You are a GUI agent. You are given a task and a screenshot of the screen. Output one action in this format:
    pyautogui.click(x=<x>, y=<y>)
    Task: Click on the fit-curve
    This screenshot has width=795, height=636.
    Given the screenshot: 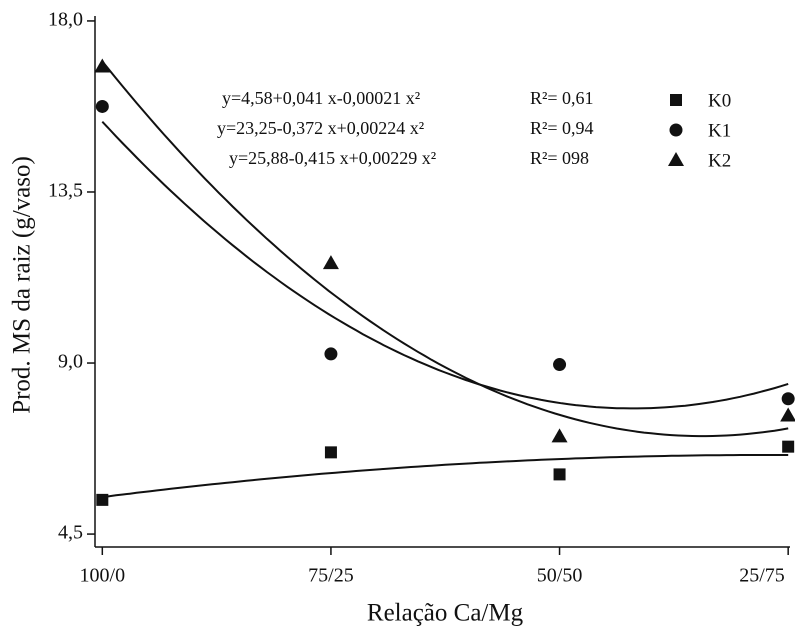 What is the action you would take?
    pyautogui.click(x=445, y=476)
    